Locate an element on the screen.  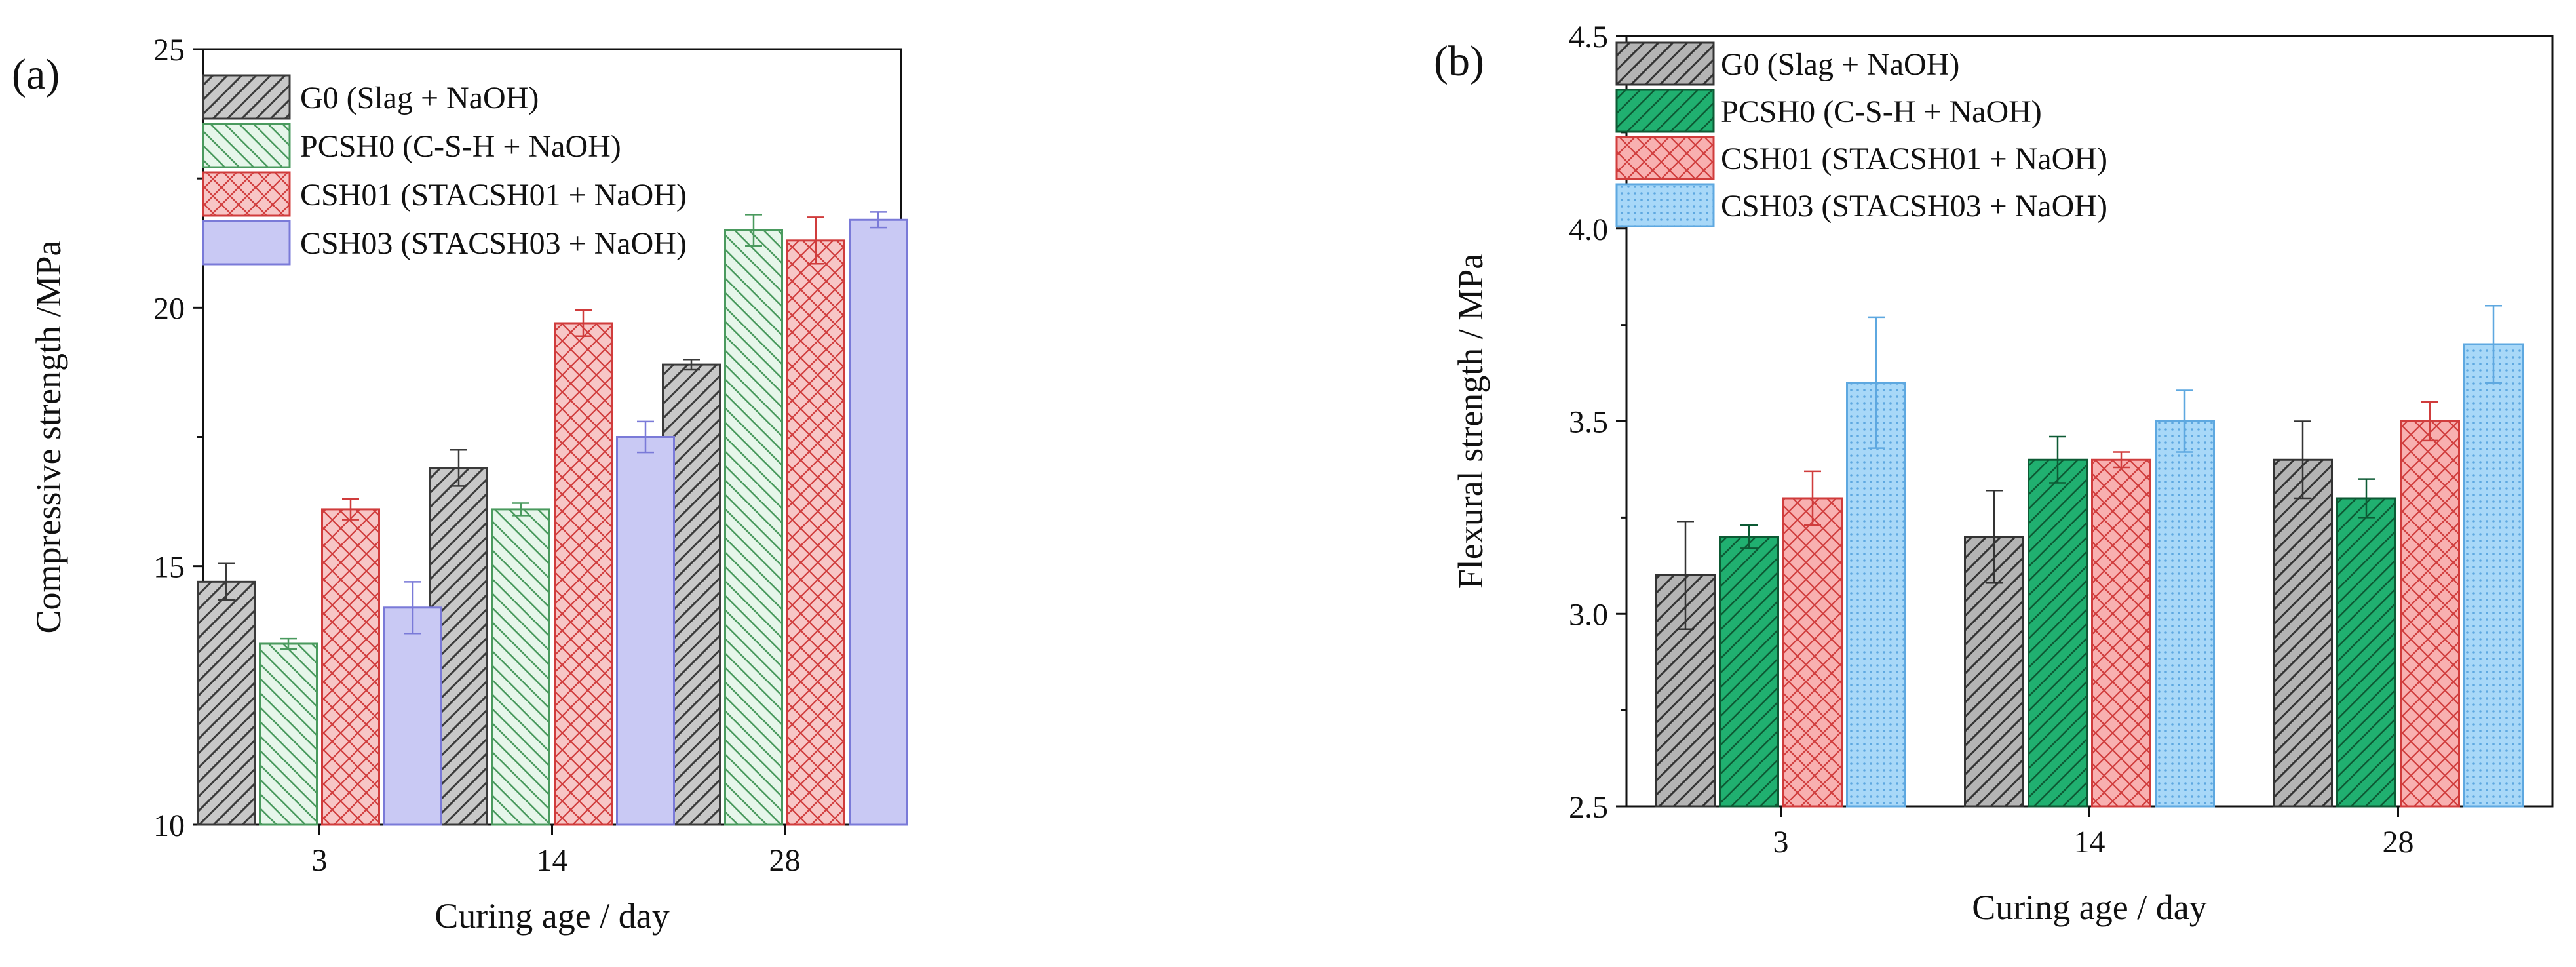
y-tick-label: 3.5 is located at coordinates (1588, 422).